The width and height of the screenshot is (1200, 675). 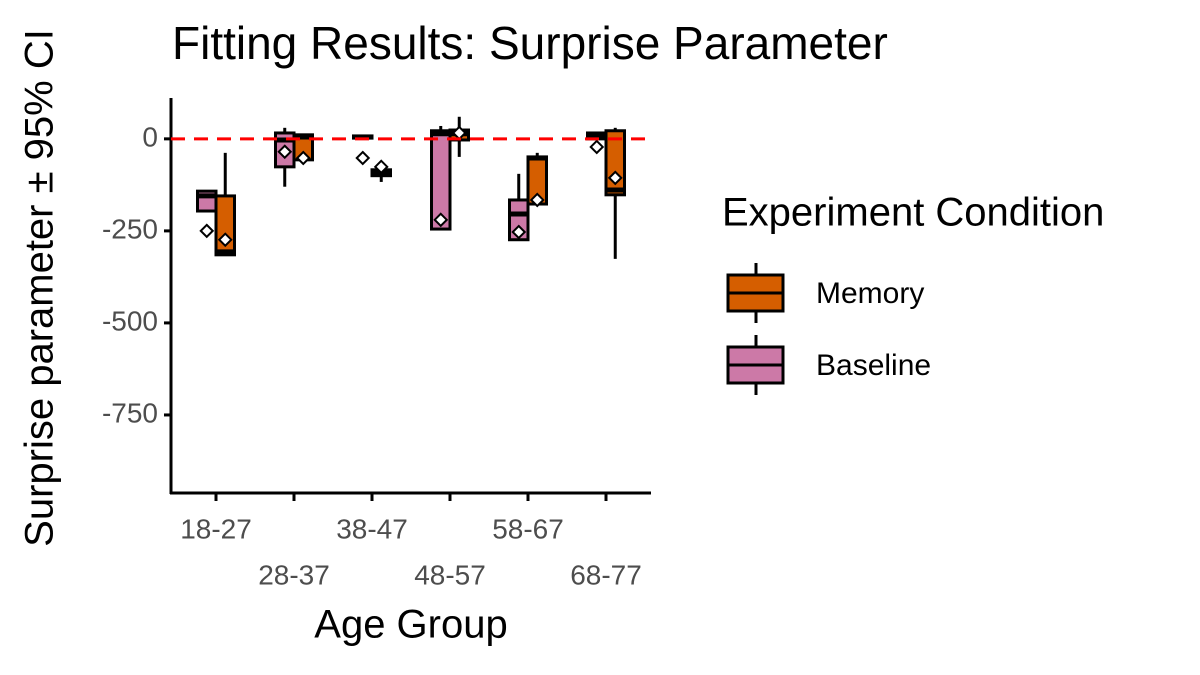 I want to click on x-tick-label: 68-77, so click(x=606, y=574).